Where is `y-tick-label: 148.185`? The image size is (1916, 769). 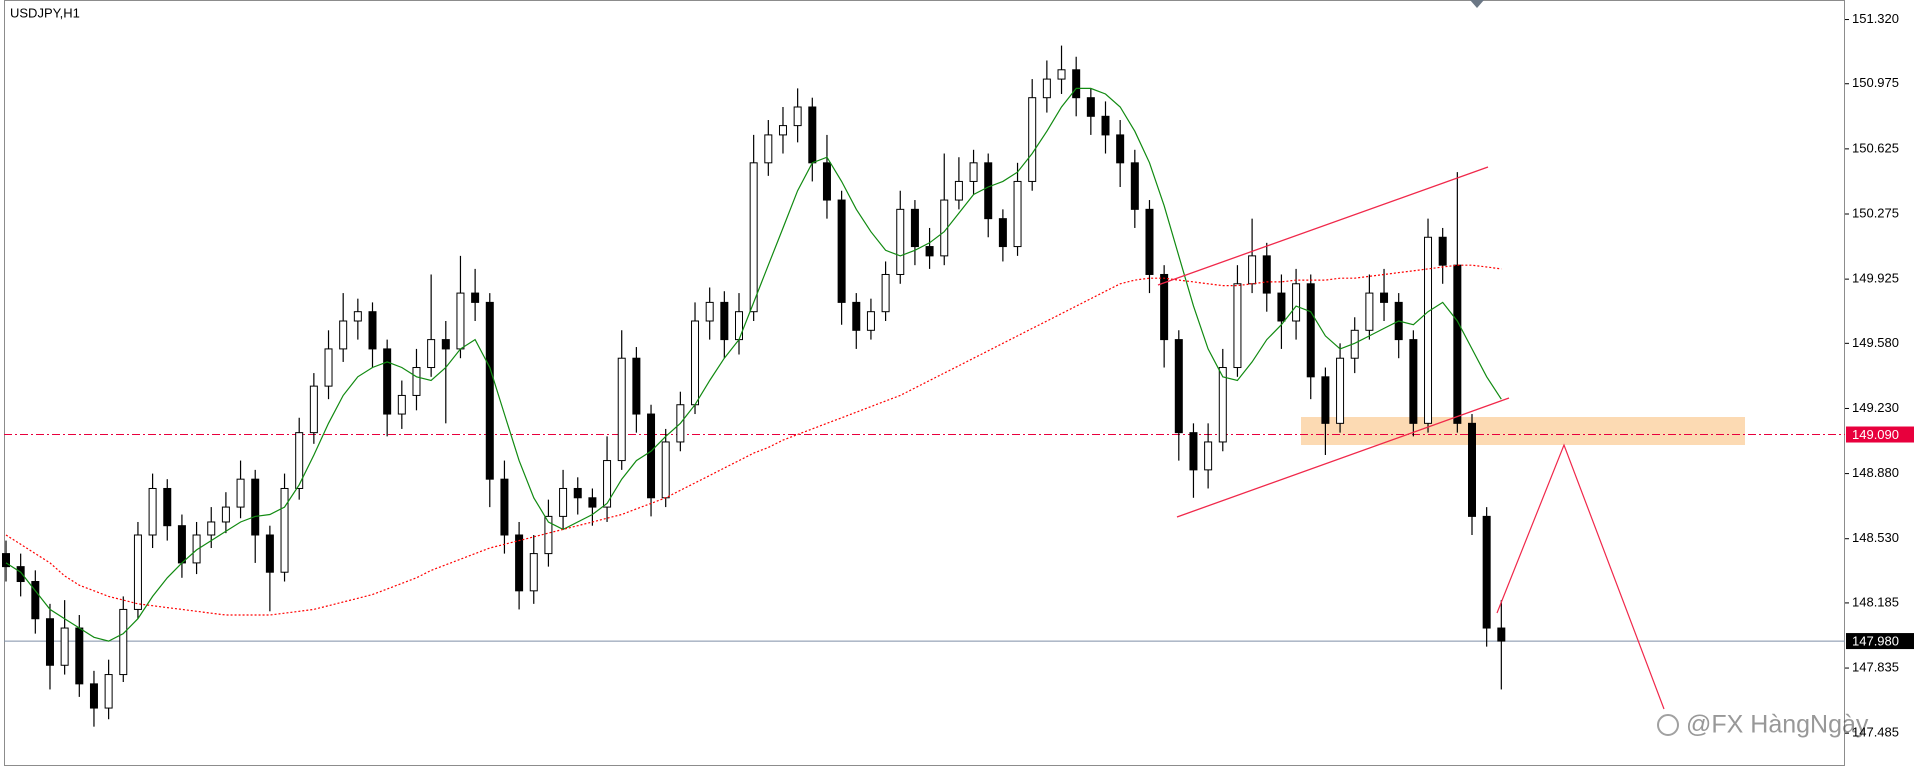
y-tick-label: 148.185 is located at coordinates (1875, 601).